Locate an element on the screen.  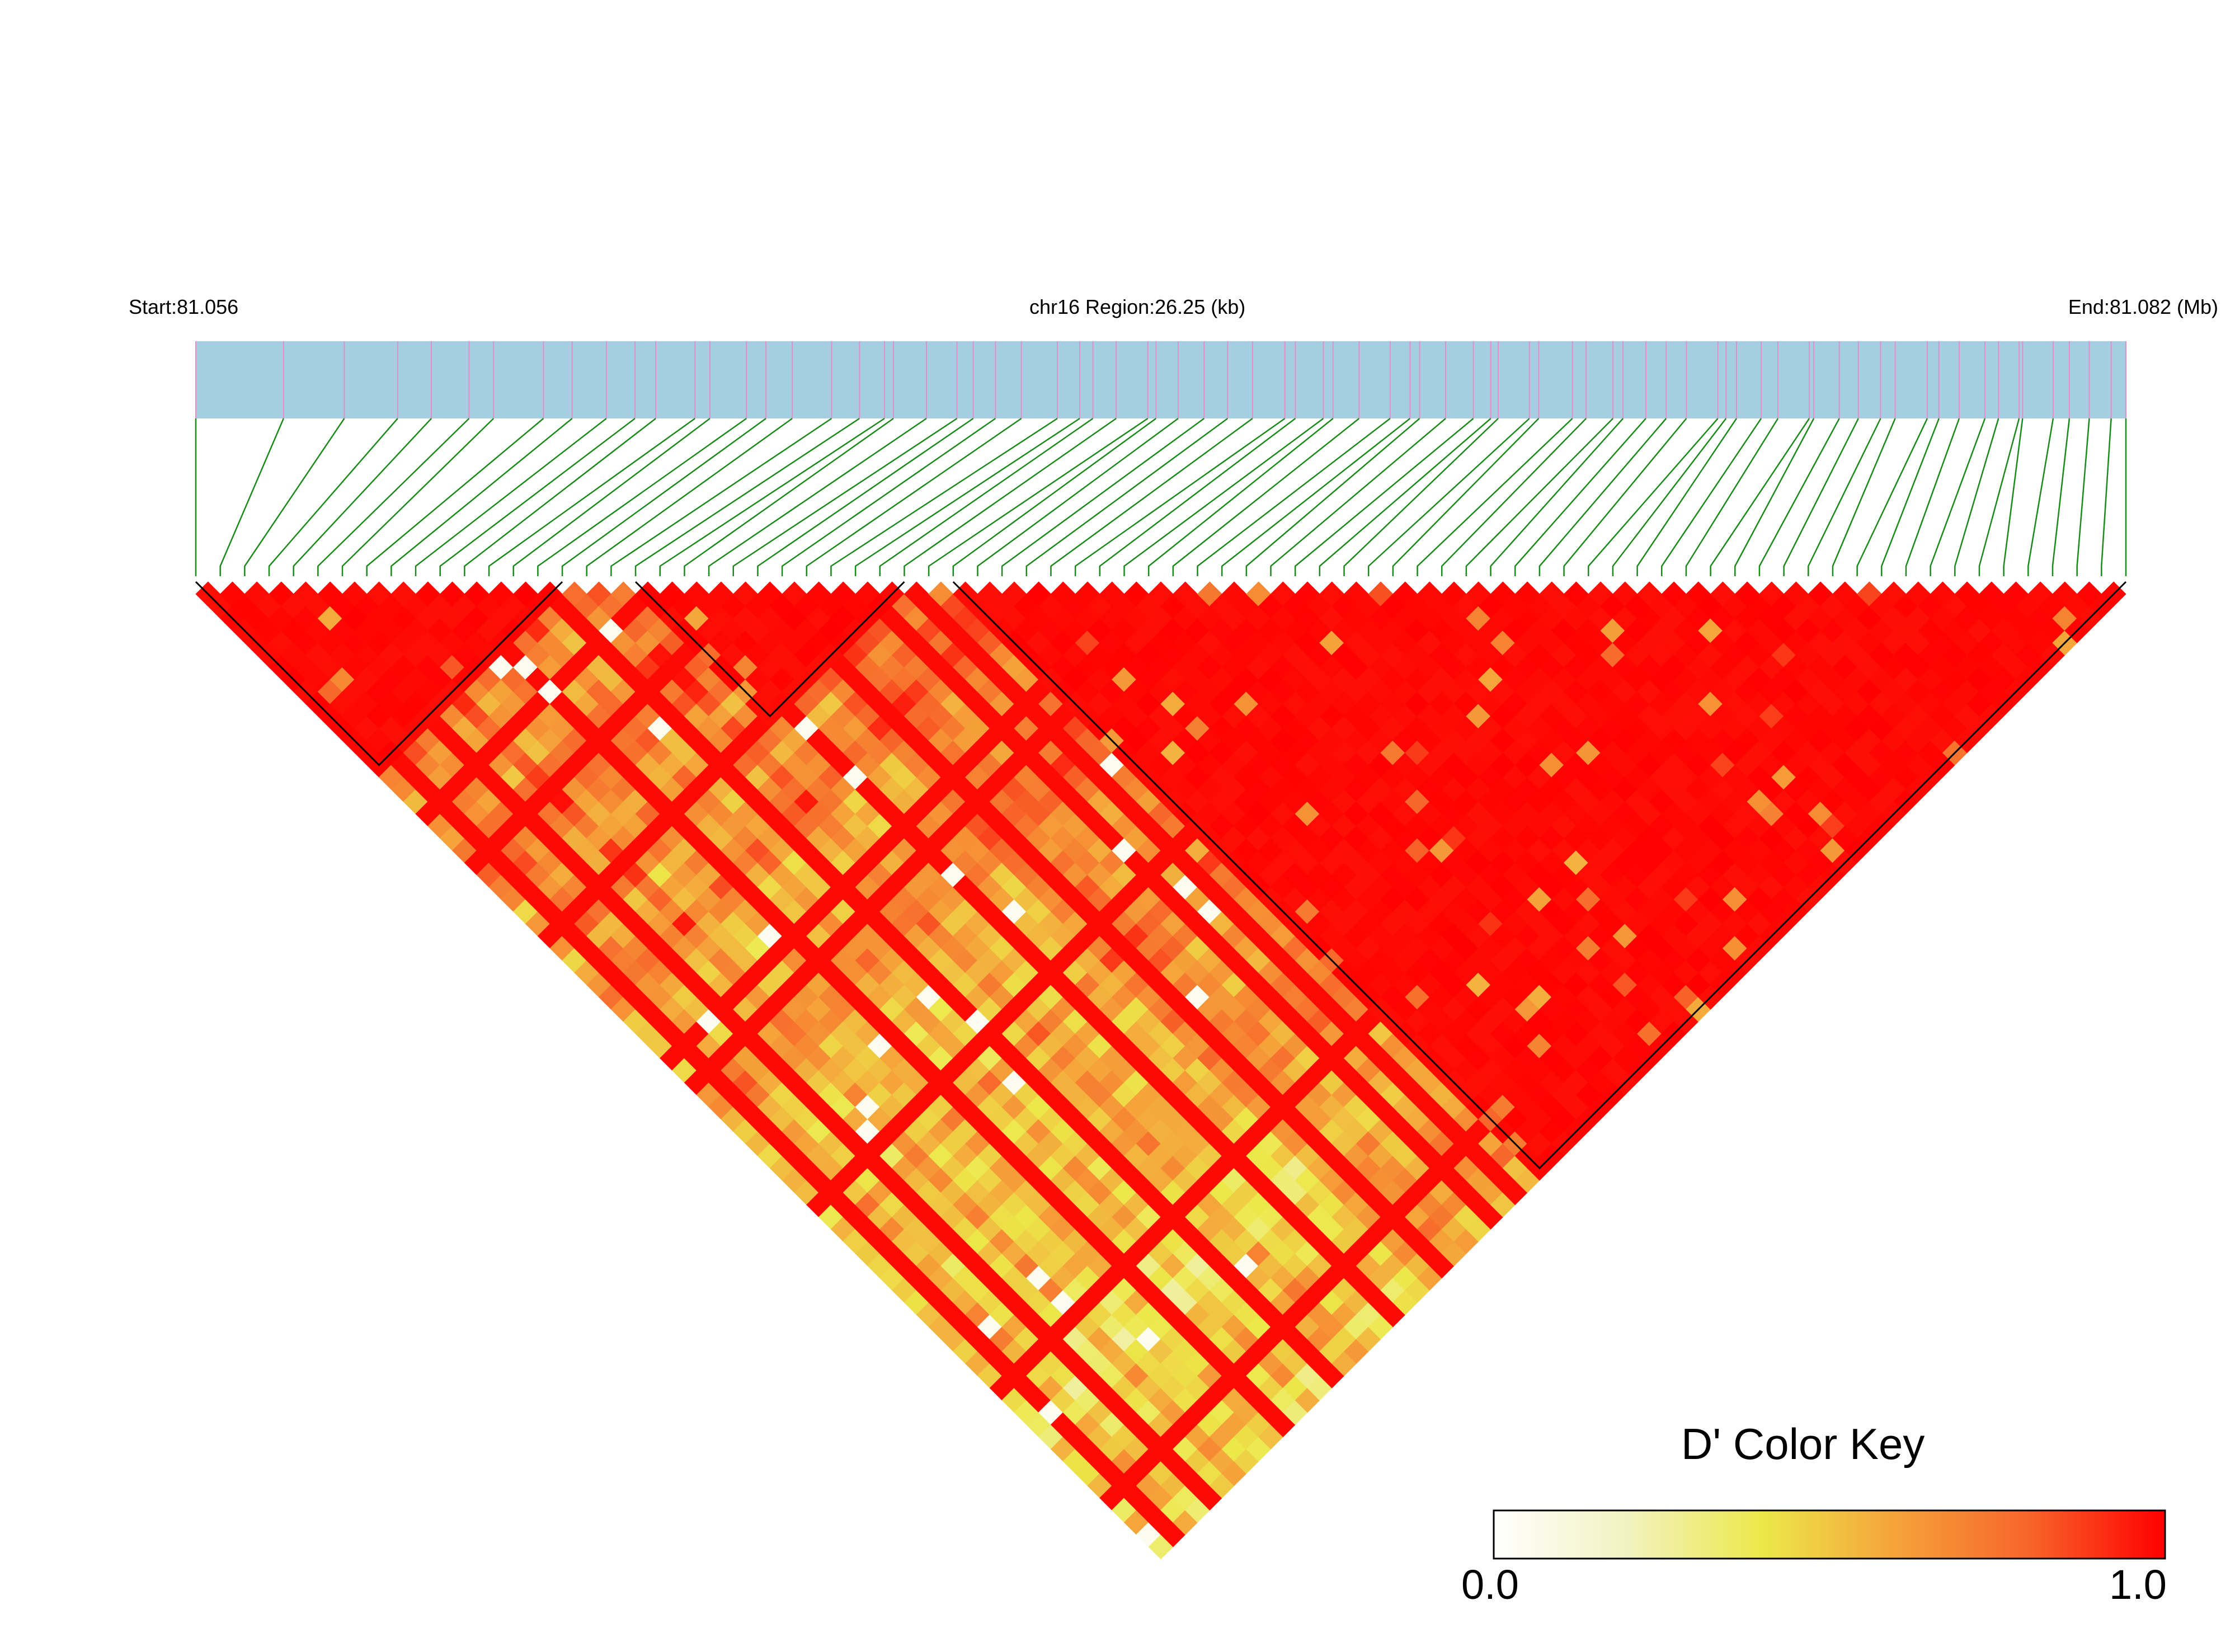
color-key-title: D' Color Key is located at coordinates (1803, 1444).